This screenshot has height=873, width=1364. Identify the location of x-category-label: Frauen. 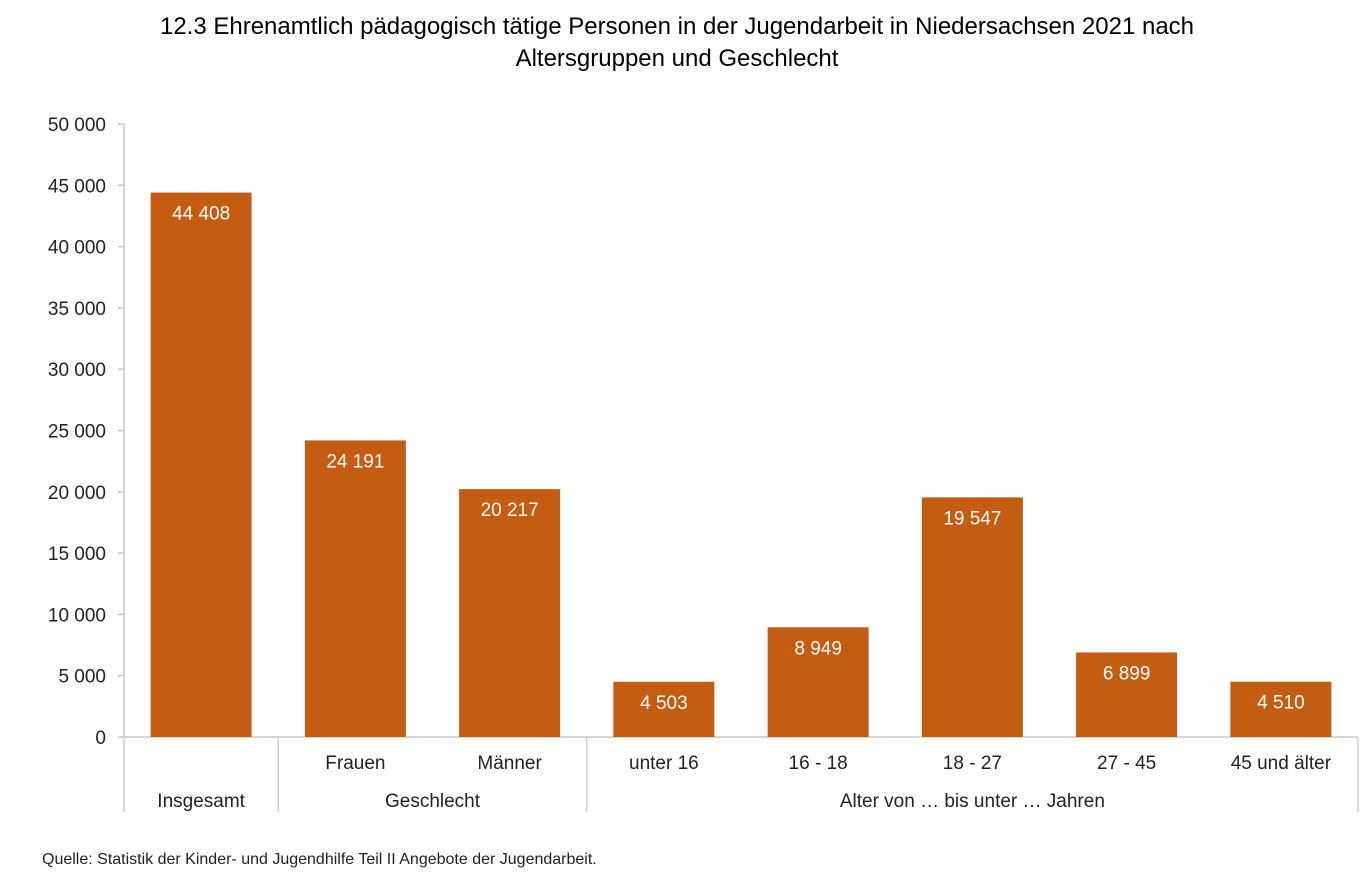
(355, 763).